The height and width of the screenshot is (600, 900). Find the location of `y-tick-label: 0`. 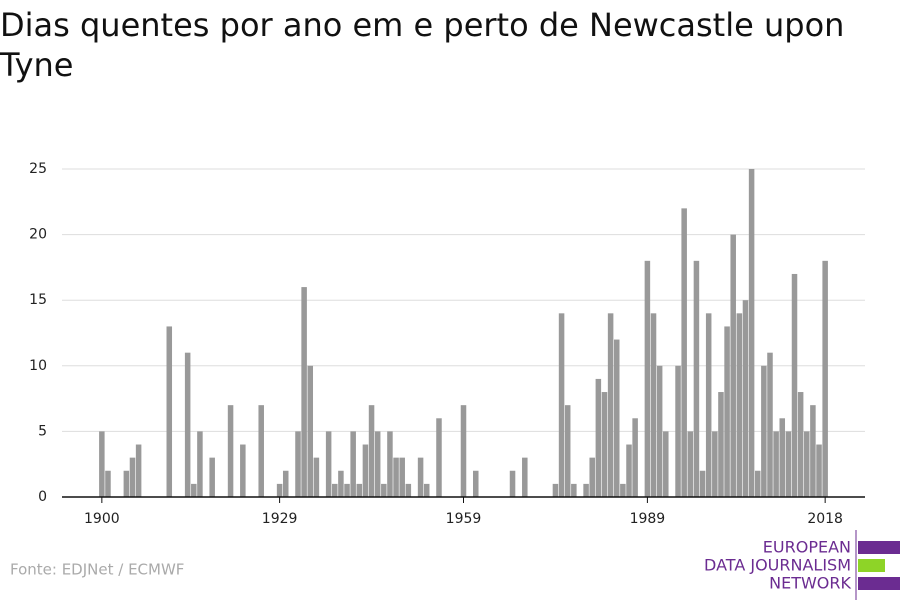

y-tick-label: 0 is located at coordinates (42, 497).